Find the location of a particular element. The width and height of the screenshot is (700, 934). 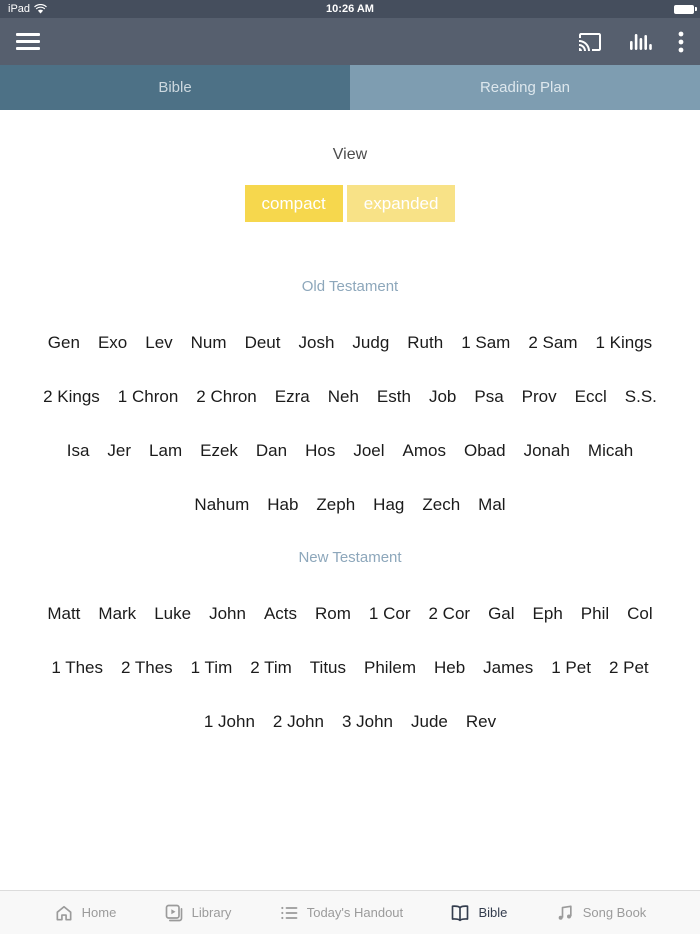

nav-label: Library is located at coordinates (211, 912).